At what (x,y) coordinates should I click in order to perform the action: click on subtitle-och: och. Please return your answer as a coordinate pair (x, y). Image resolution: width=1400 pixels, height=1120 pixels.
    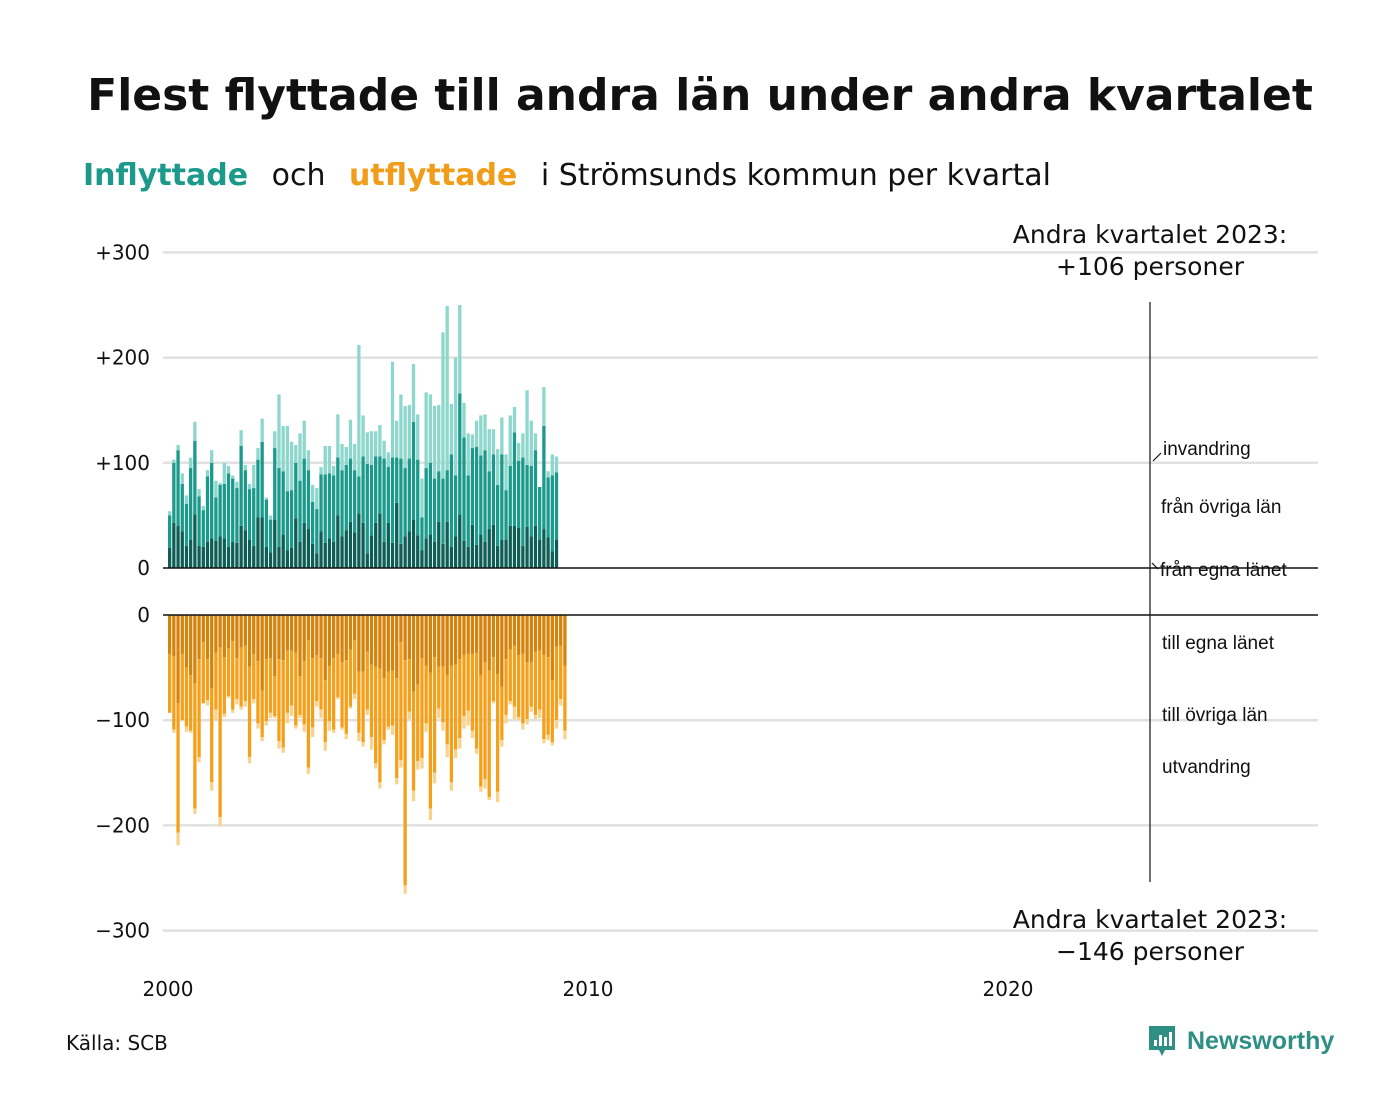
    Looking at the image, I should click on (298, 175).